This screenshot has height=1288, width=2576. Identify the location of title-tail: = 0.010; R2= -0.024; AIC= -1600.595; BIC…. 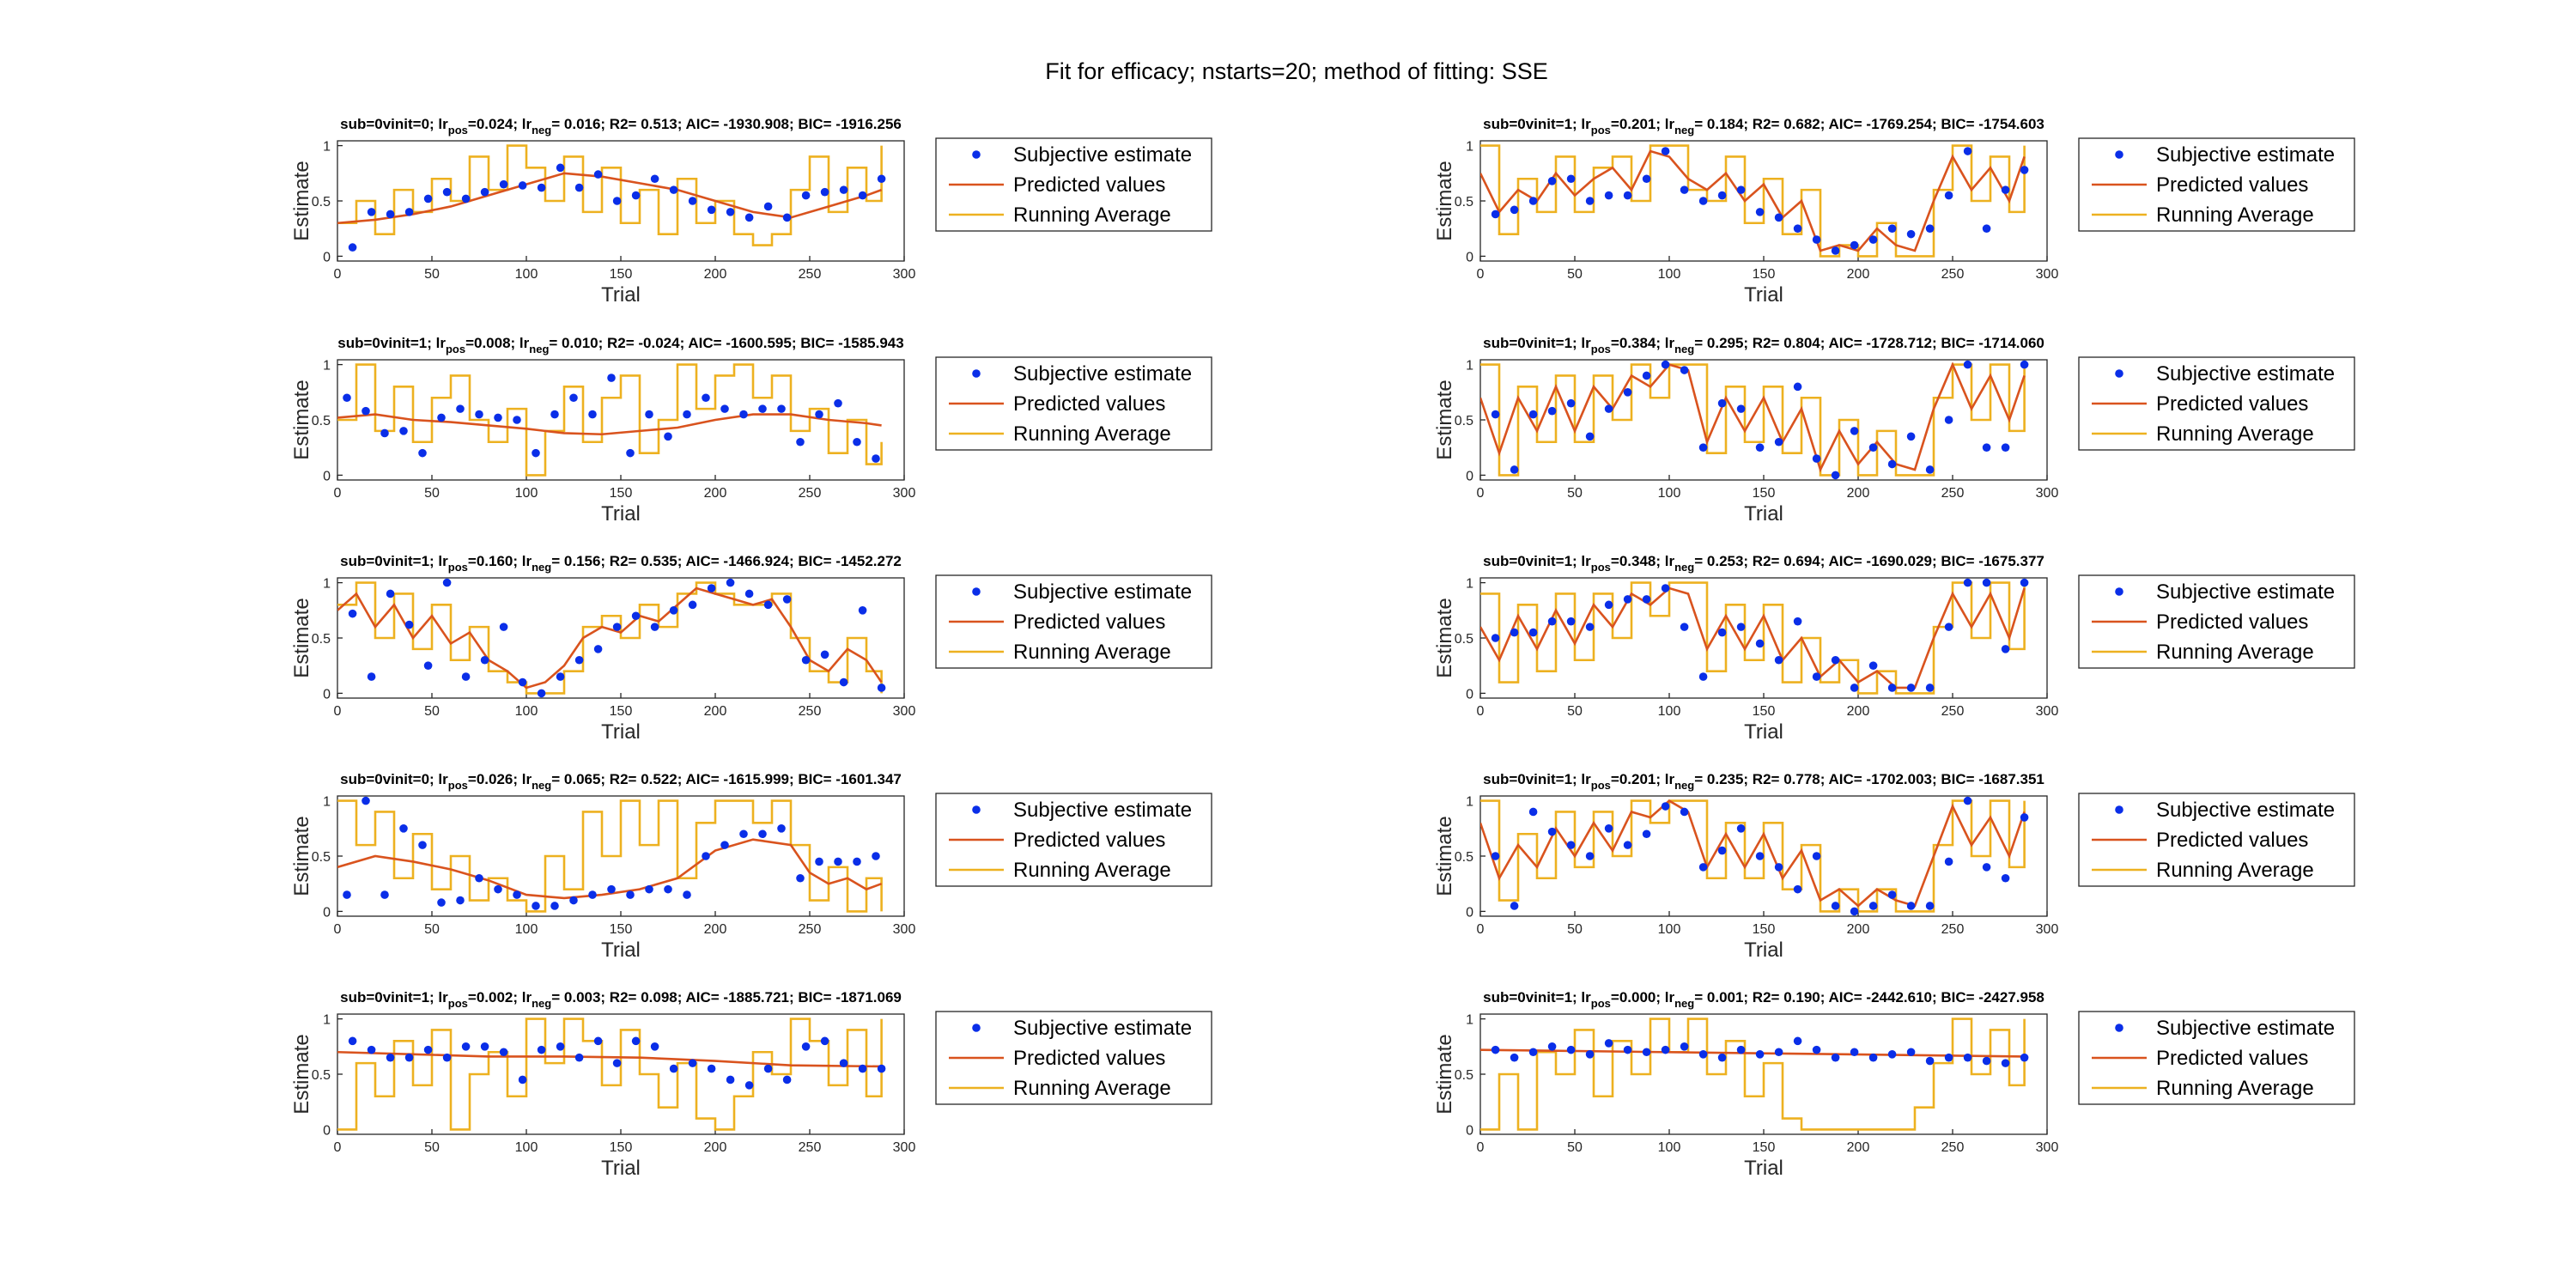
(726, 343).